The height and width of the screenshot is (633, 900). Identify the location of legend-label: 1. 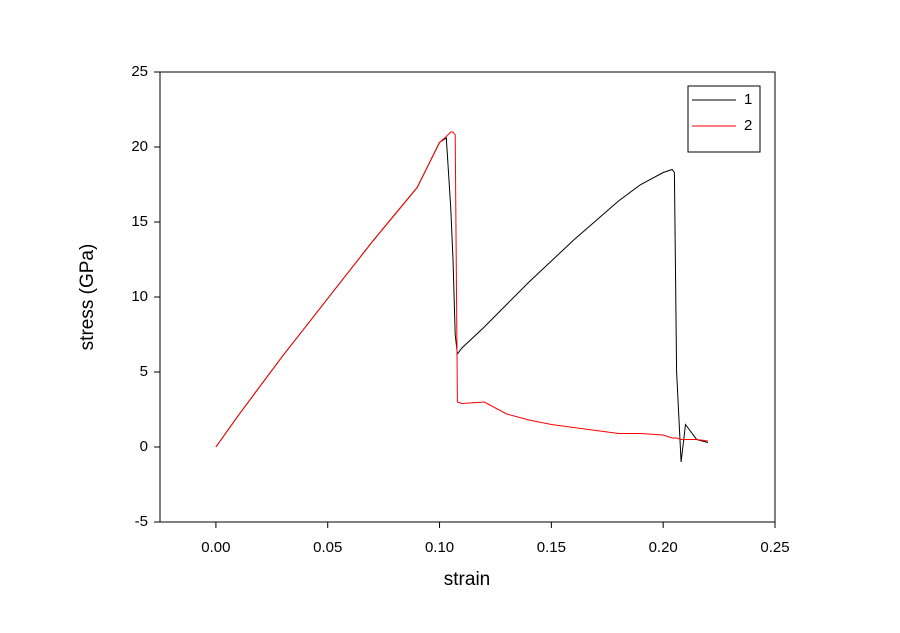
(748, 99).